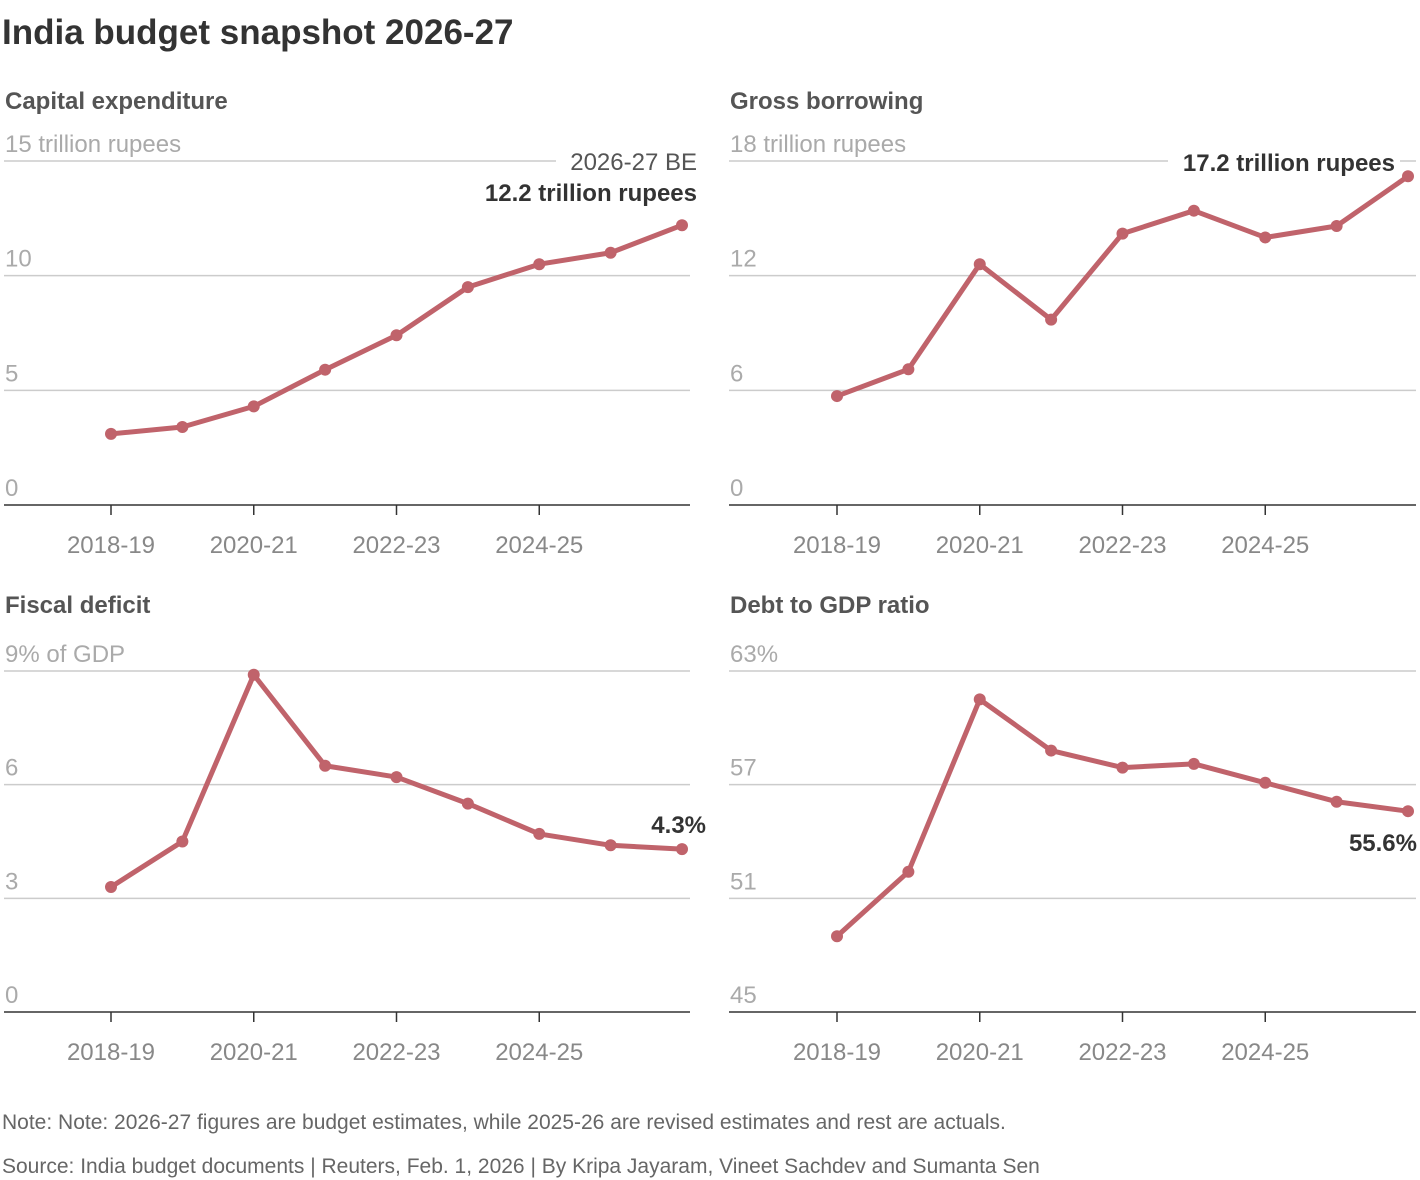  Describe the element at coordinates (818, 144) in the screenshot. I see `y-tick-label: 18 trillion rupees` at that location.